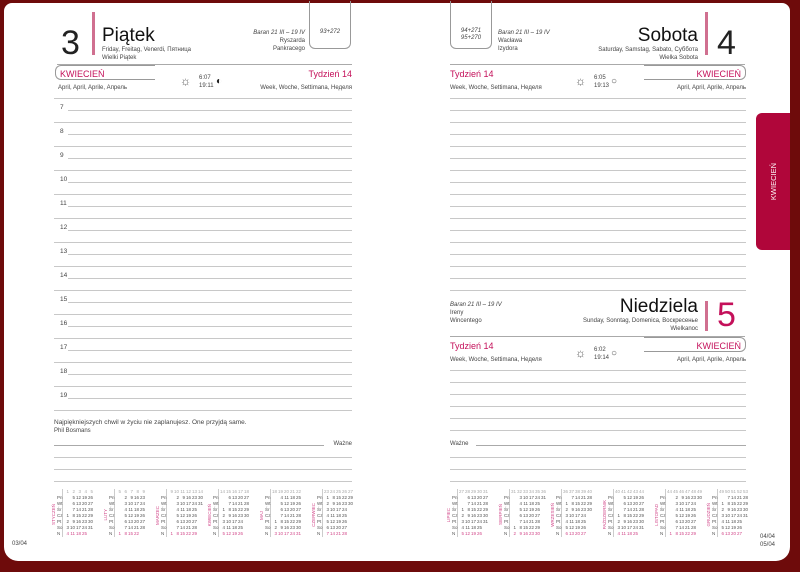  I want to click on week-number-cell: 2, so click(73, 491).